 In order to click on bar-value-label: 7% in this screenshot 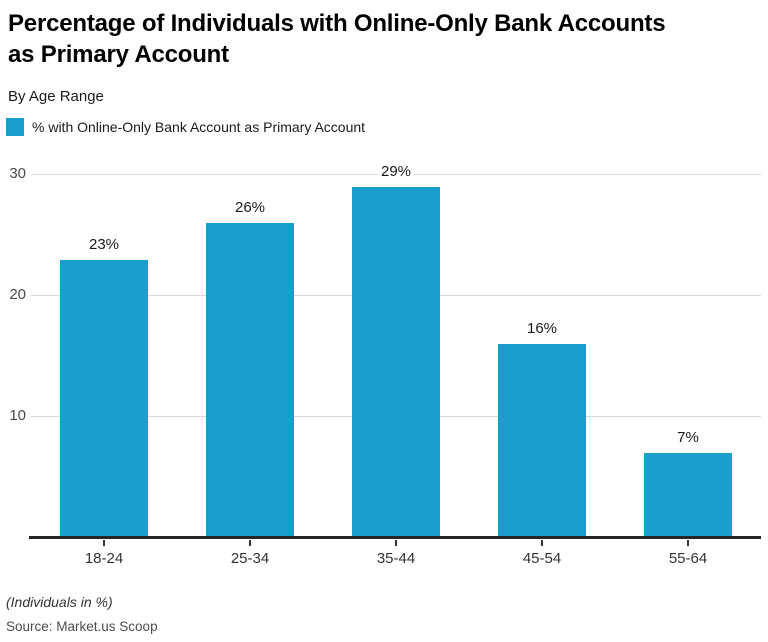, I will do `click(688, 438)`.